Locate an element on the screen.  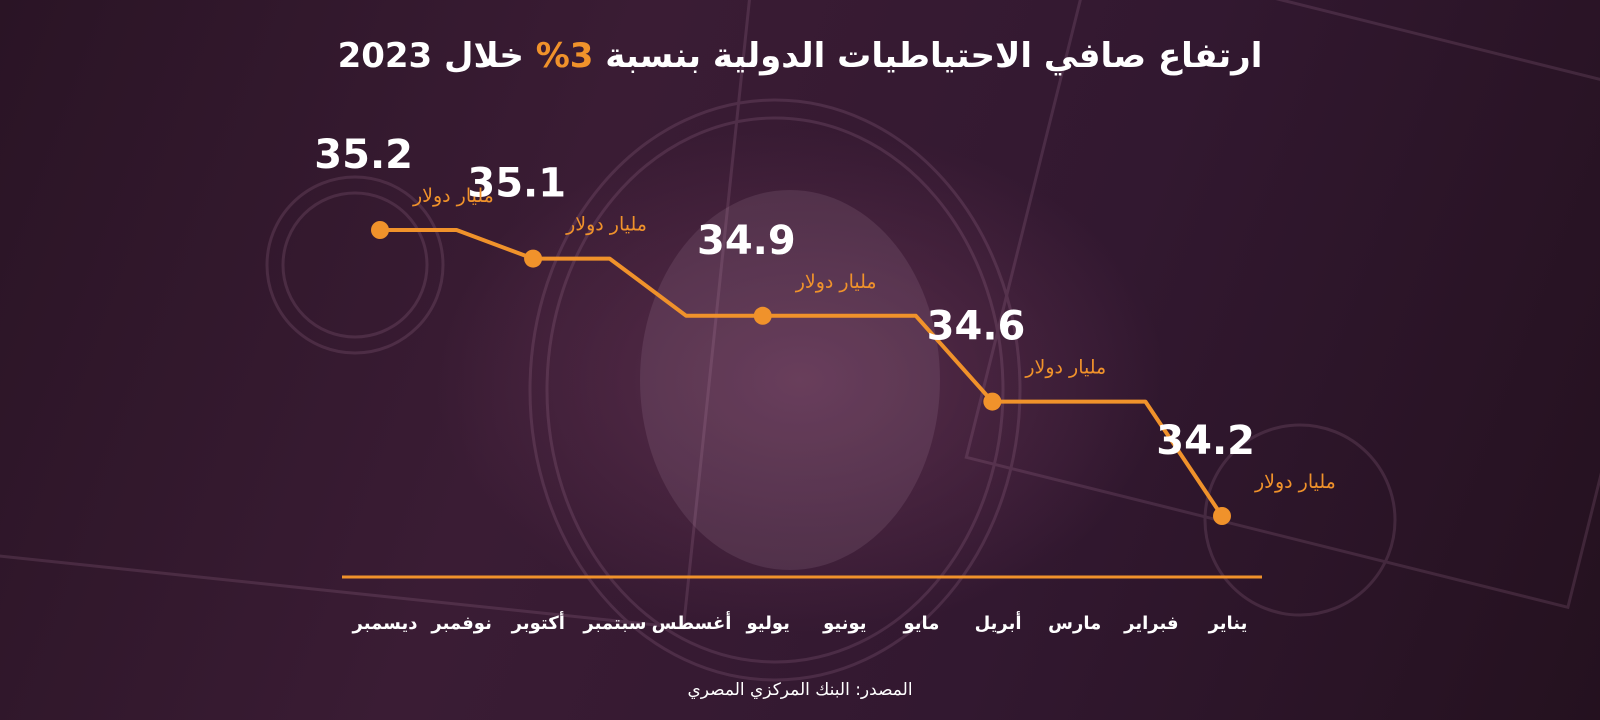
x-tick-label: أكتوبر is located at coordinates (538, 622).